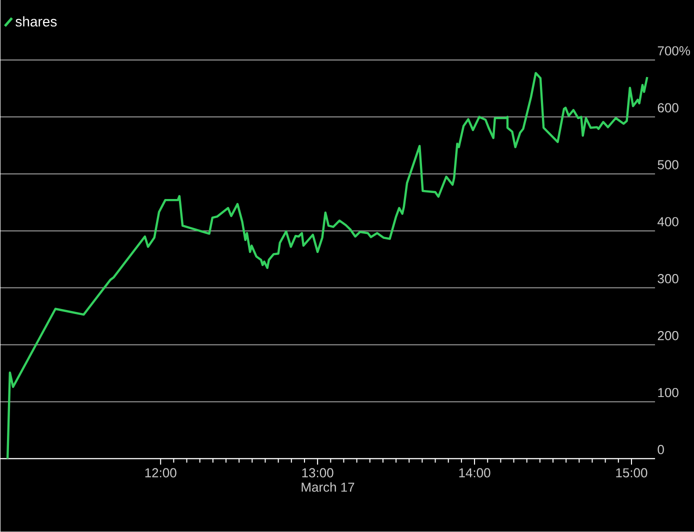 This screenshot has height=532, width=694. What do you see at coordinates (632, 473) in the screenshot?
I see `x-tick-label: 15:00` at bounding box center [632, 473].